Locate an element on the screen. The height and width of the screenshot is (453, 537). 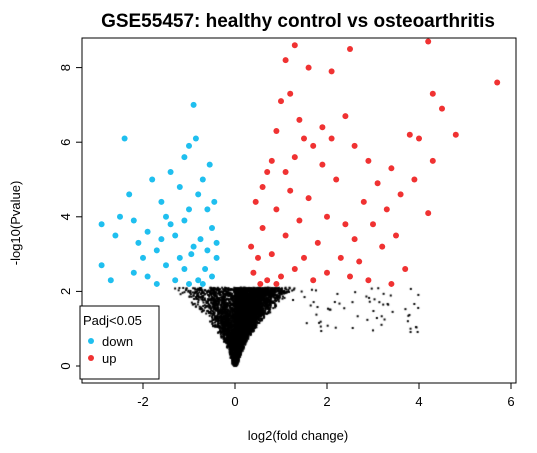
legend-label-down: down is located at coordinates (117, 341).